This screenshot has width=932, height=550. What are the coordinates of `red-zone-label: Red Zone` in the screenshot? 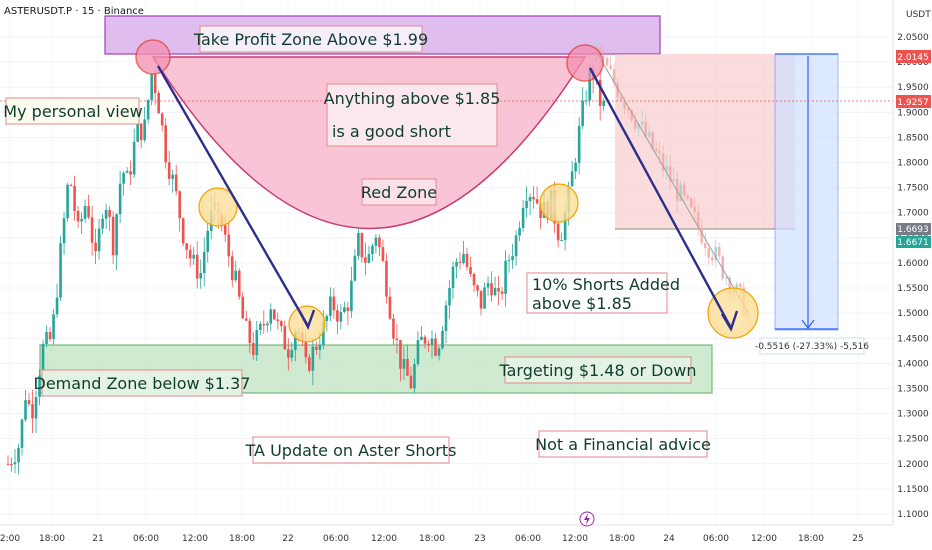 It's located at (399, 192).